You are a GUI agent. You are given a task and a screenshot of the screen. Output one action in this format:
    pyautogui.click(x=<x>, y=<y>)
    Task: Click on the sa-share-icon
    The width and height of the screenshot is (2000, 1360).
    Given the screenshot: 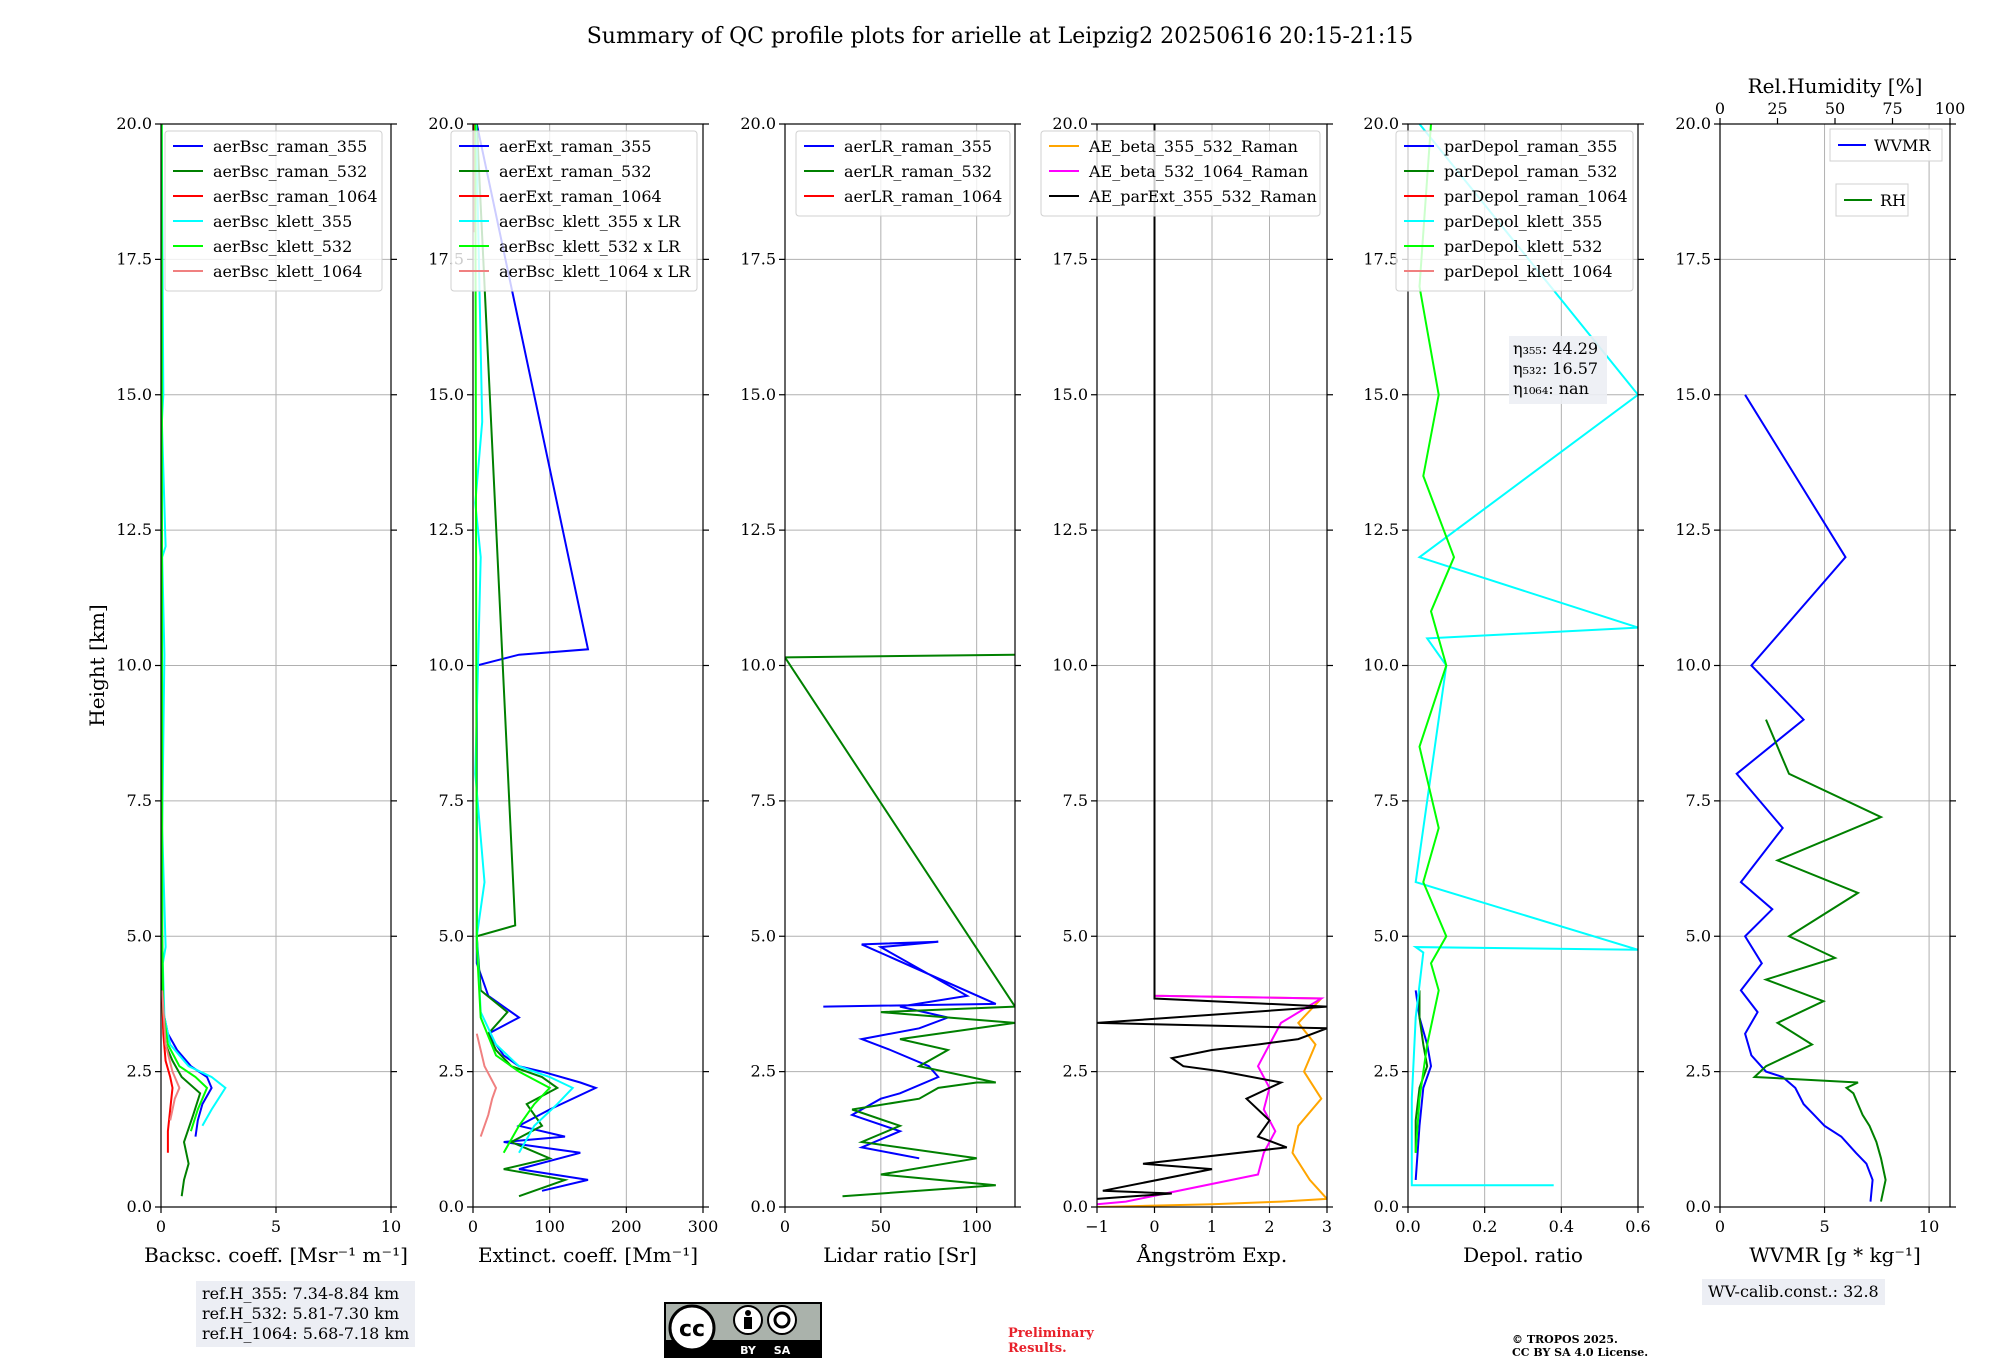 What is the action you would take?
    pyautogui.click(x=782, y=1320)
    